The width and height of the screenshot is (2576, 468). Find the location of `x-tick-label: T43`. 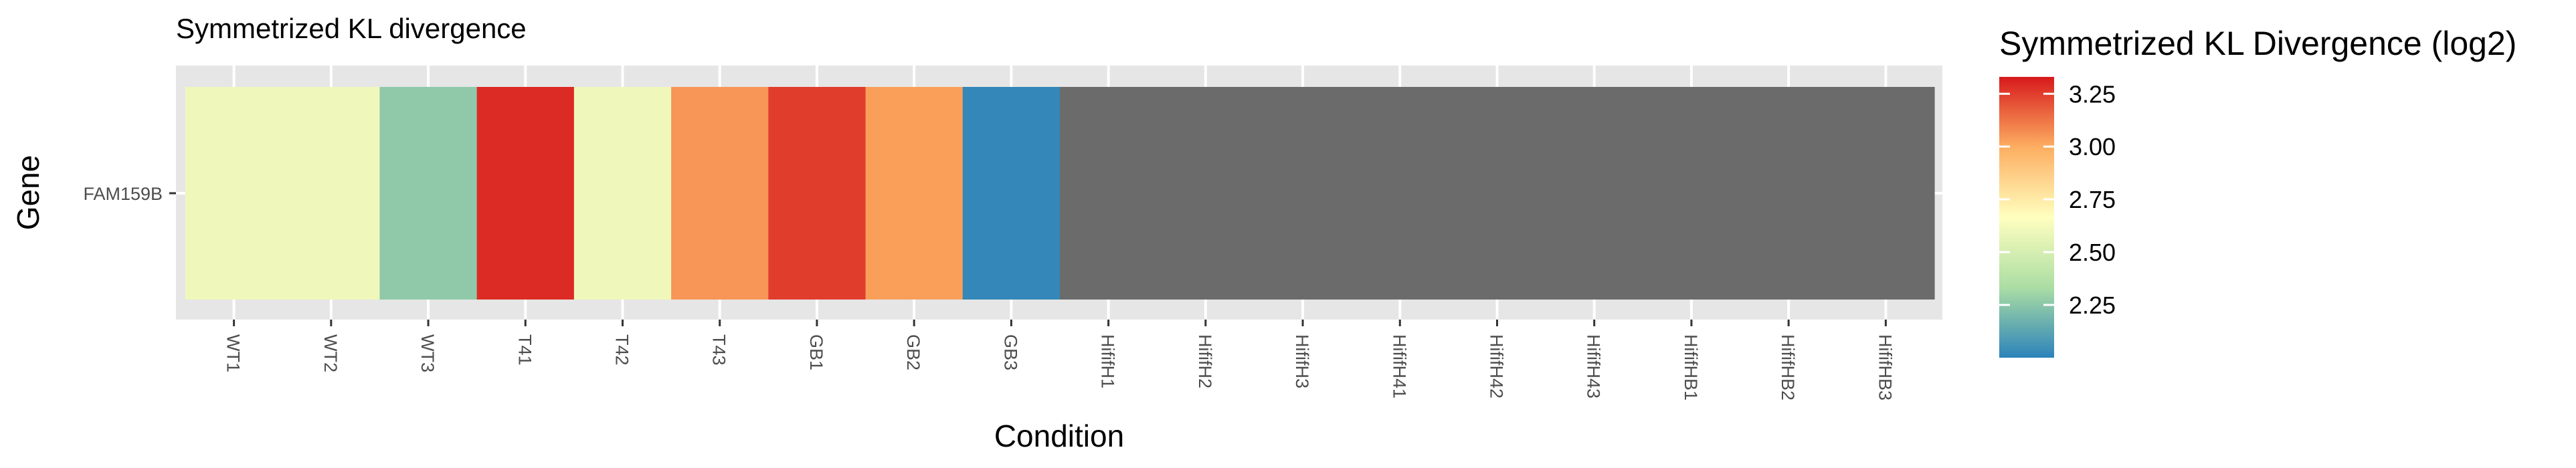

x-tick-label: T43 is located at coordinates (719, 350).